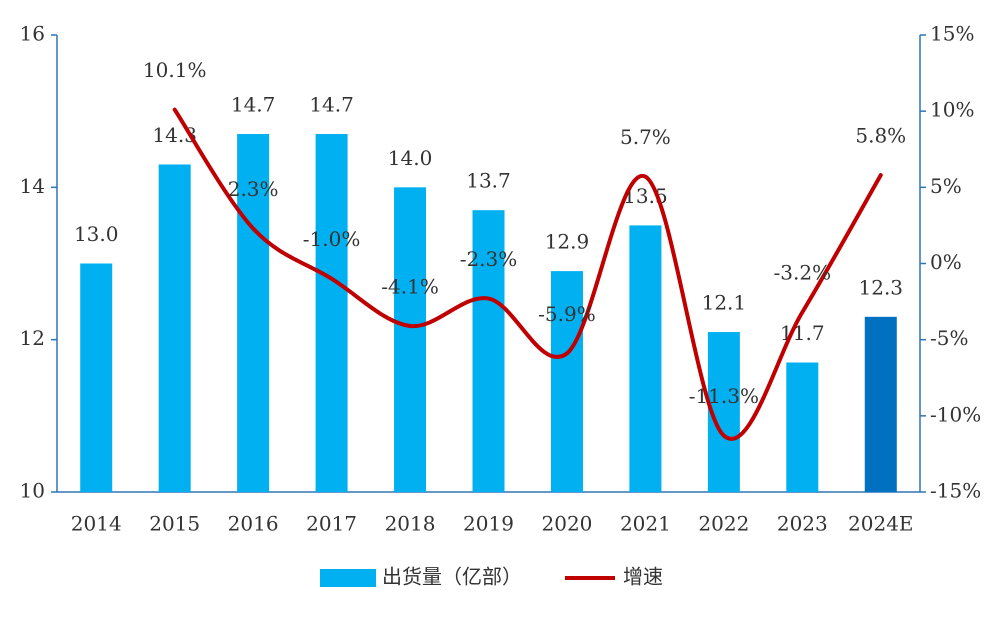 The height and width of the screenshot is (618, 1002). What do you see at coordinates (175, 70) in the screenshot?
I see `line-value-label: 10.1%` at bounding box center [175, 70].